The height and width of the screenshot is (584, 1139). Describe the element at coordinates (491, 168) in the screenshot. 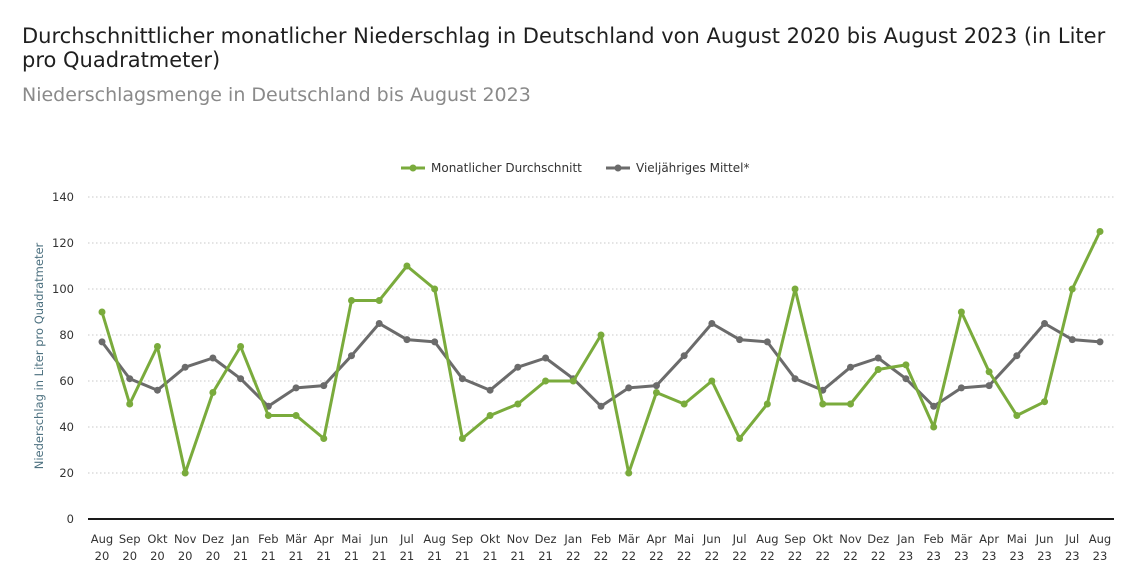

I see `legend-item-1: Monatlicher Durchschnitt` at that location.